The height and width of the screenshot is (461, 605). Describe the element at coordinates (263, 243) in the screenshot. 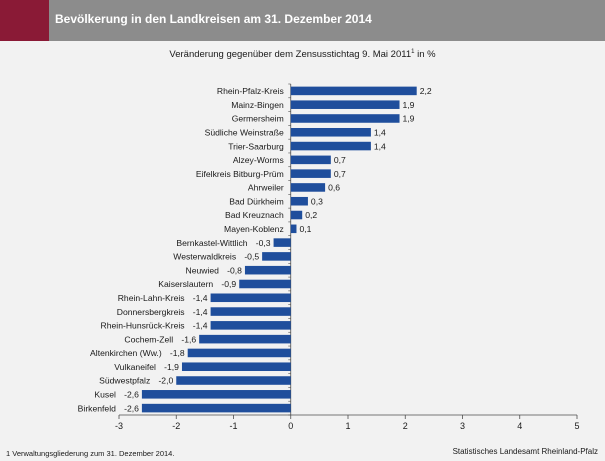

I see `data-label: -0,3` at that location.